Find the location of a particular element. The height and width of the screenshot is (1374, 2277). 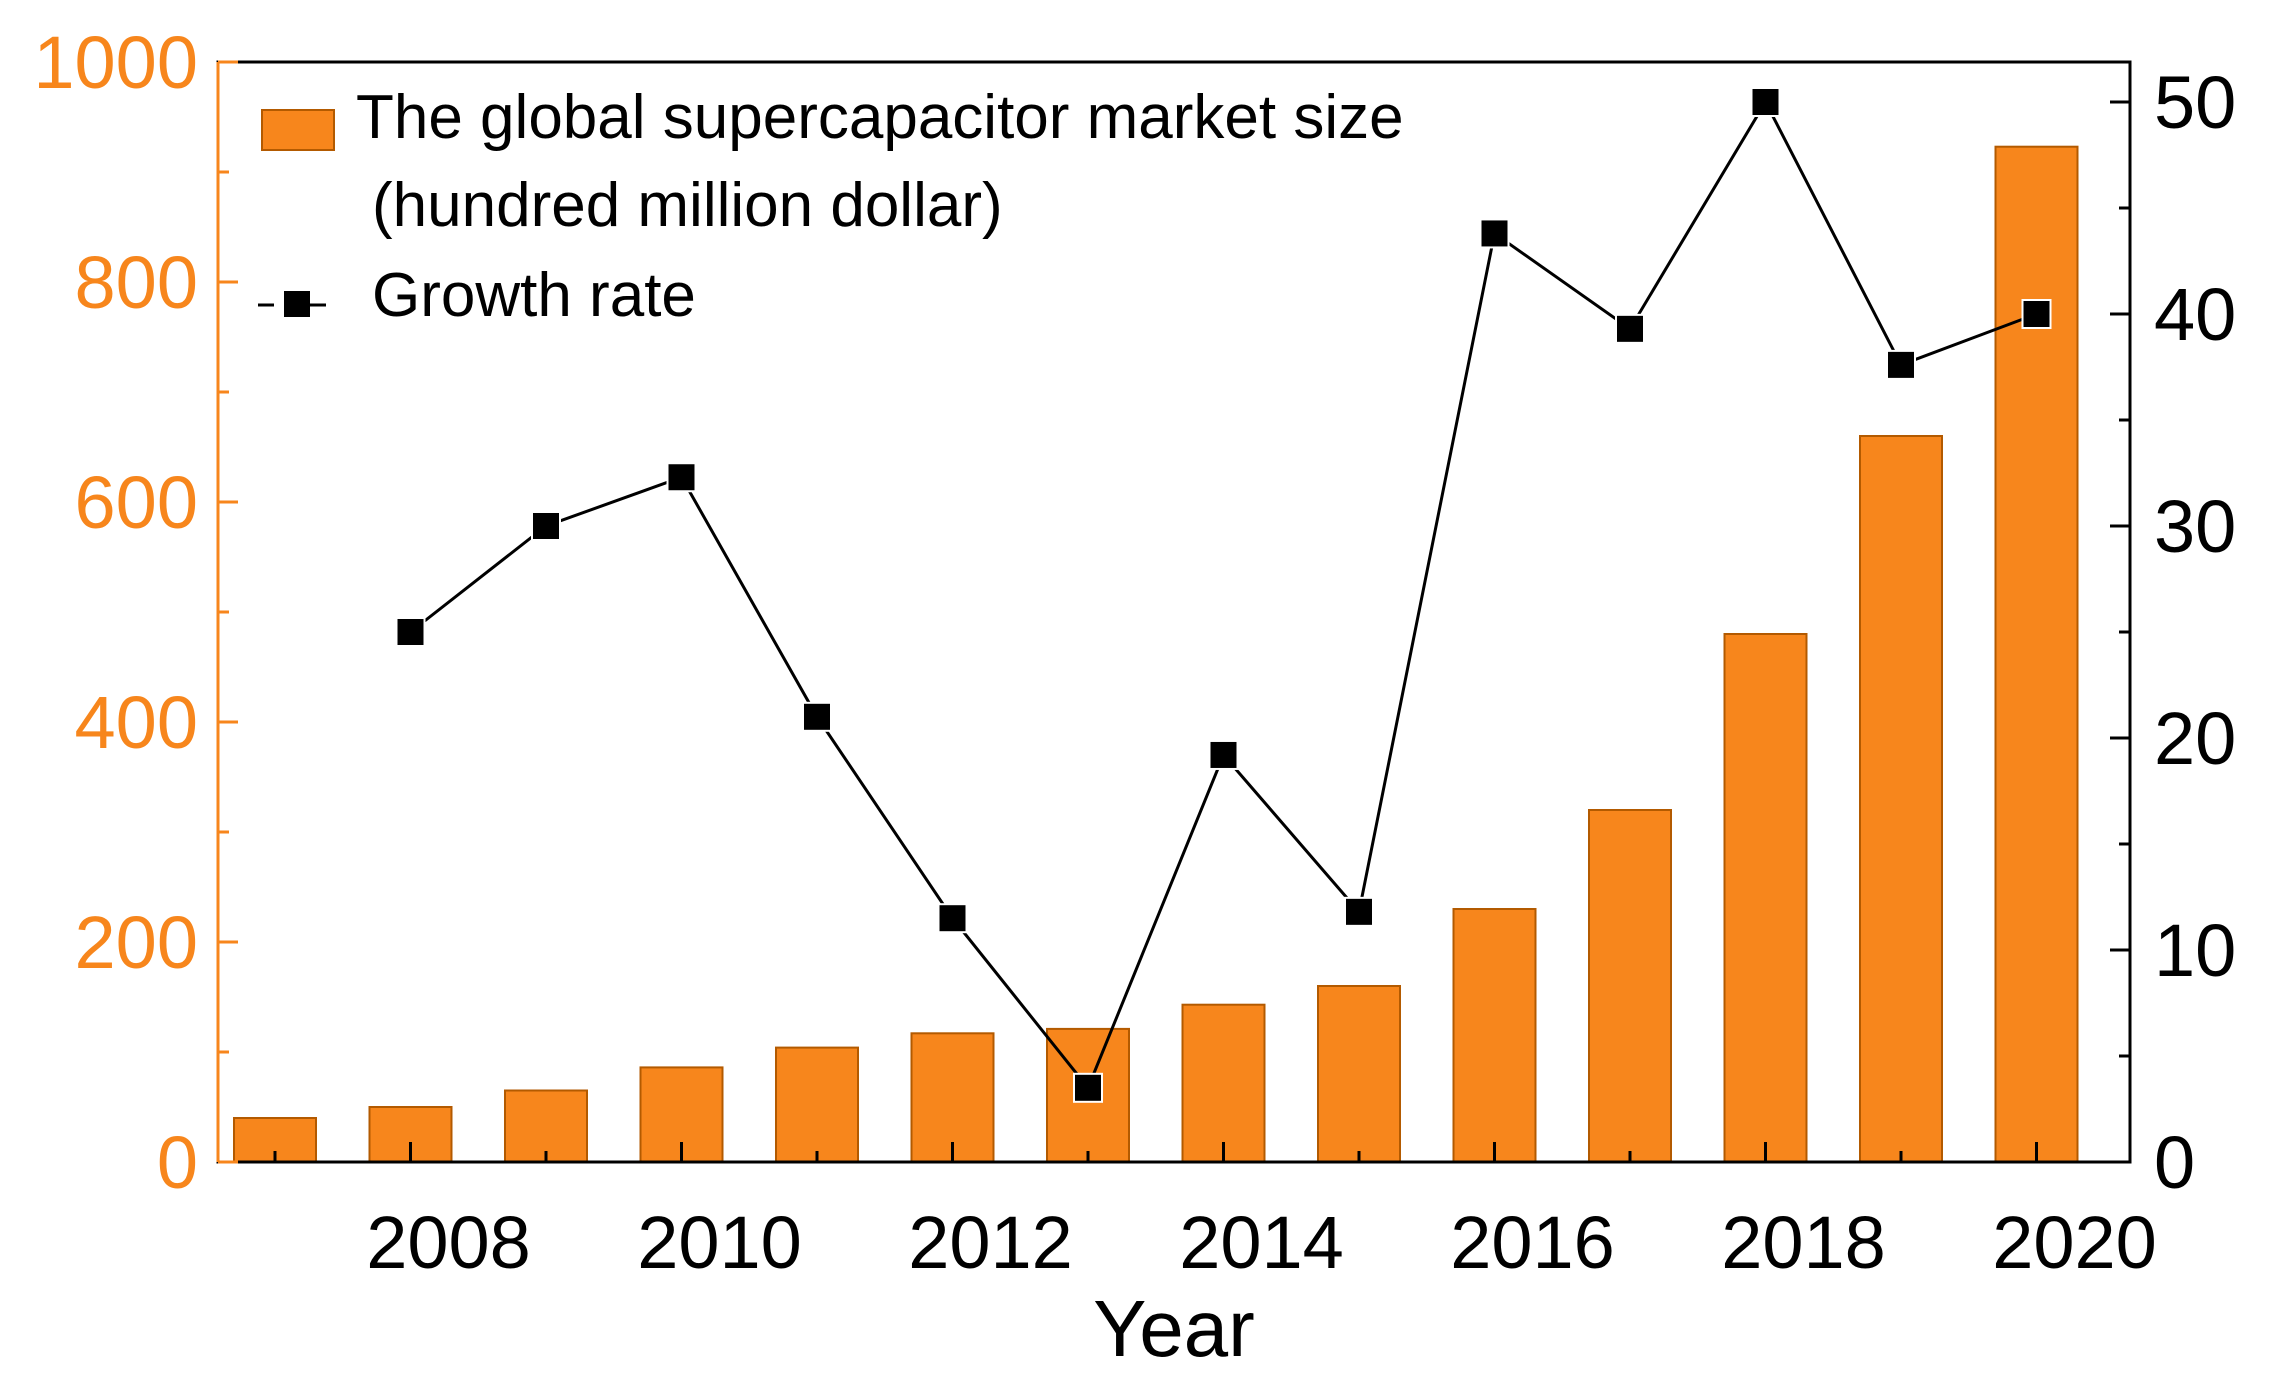

left-tick-label: 200 is located at coordinates (136, 942).